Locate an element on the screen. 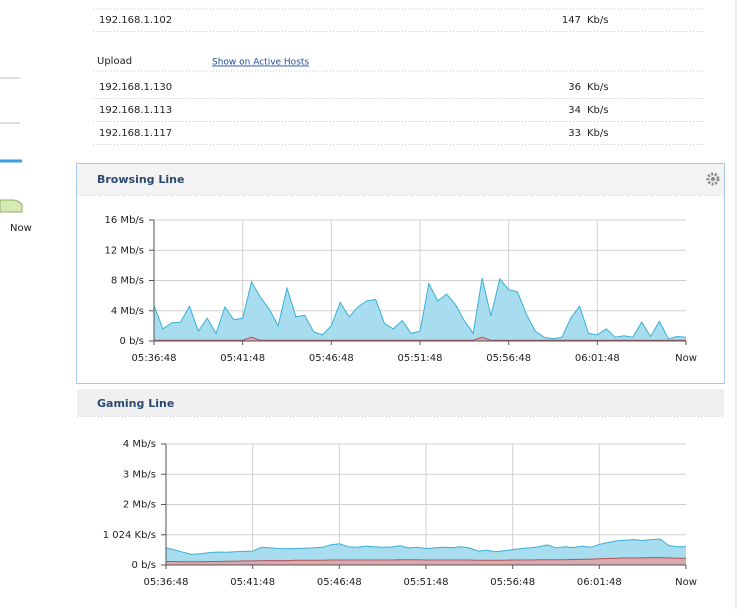 This screenshot has width=738, height=609. download-table: 192.168.1.102 147 Kb/s is located at coordinates (398, 23).